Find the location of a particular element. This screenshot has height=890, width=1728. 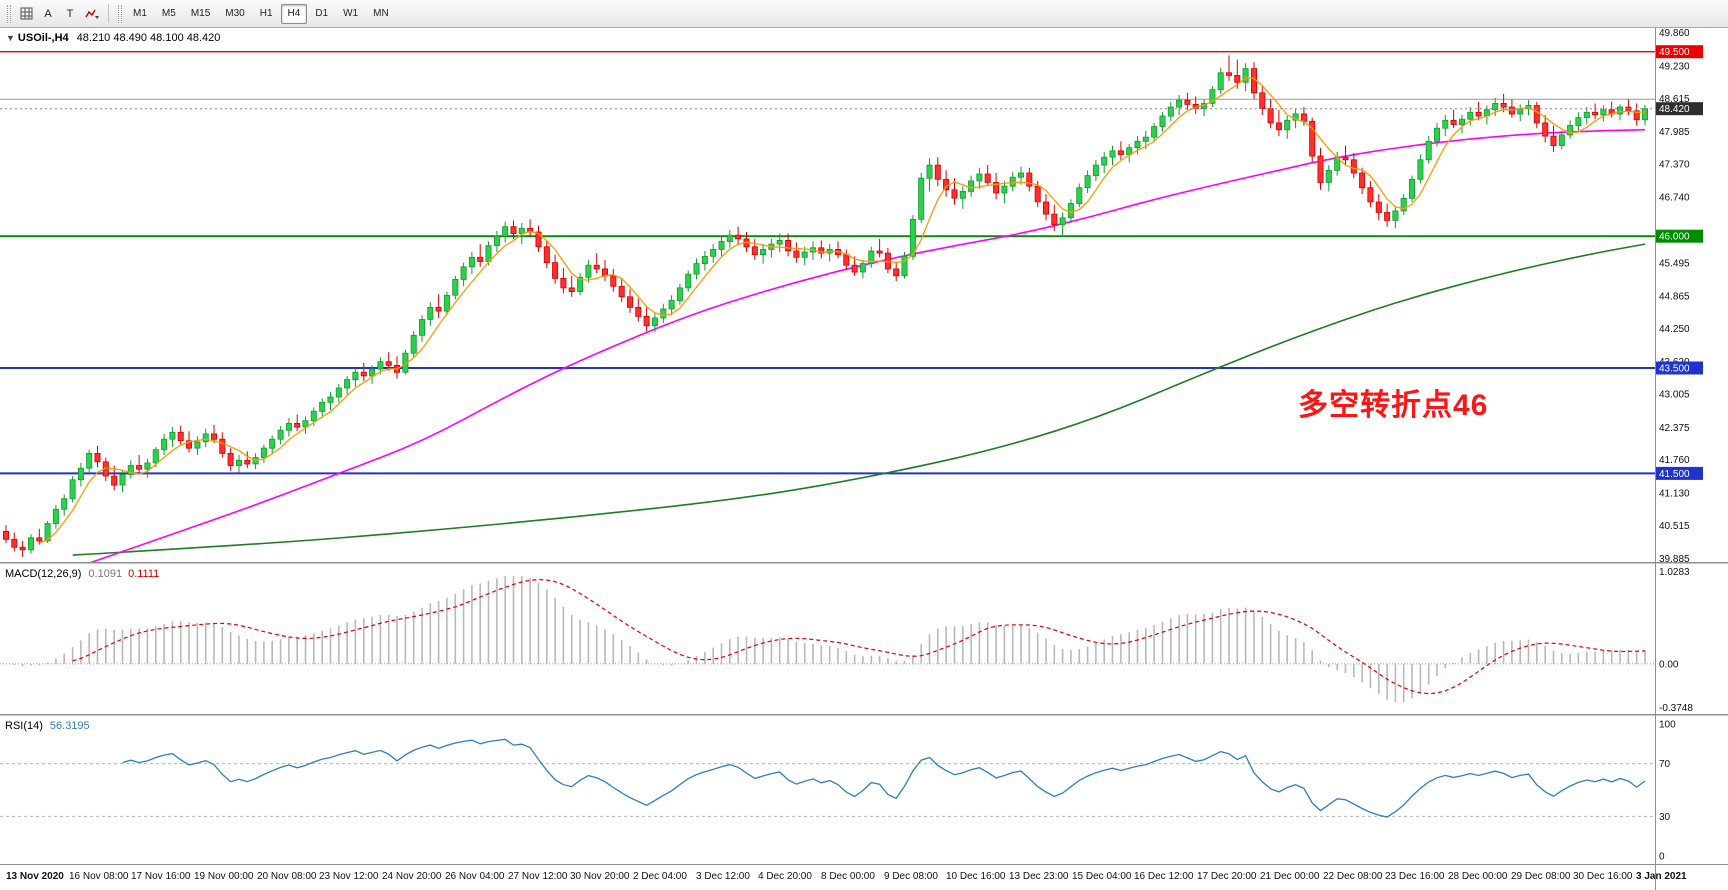

price-label-text-41.500: 41.500 is located at coordinates (1674, 474).